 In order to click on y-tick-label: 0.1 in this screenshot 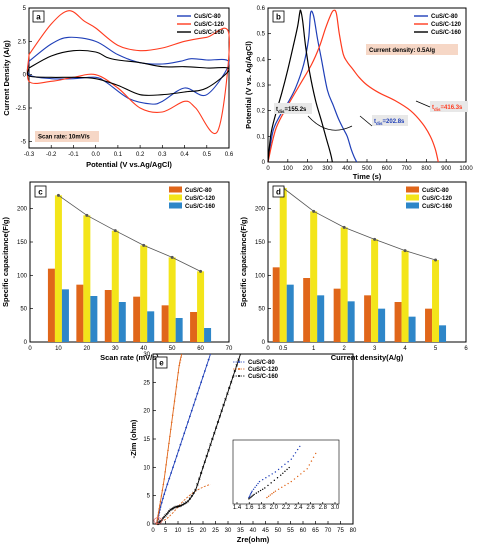, I will do `click(261, 137)`.